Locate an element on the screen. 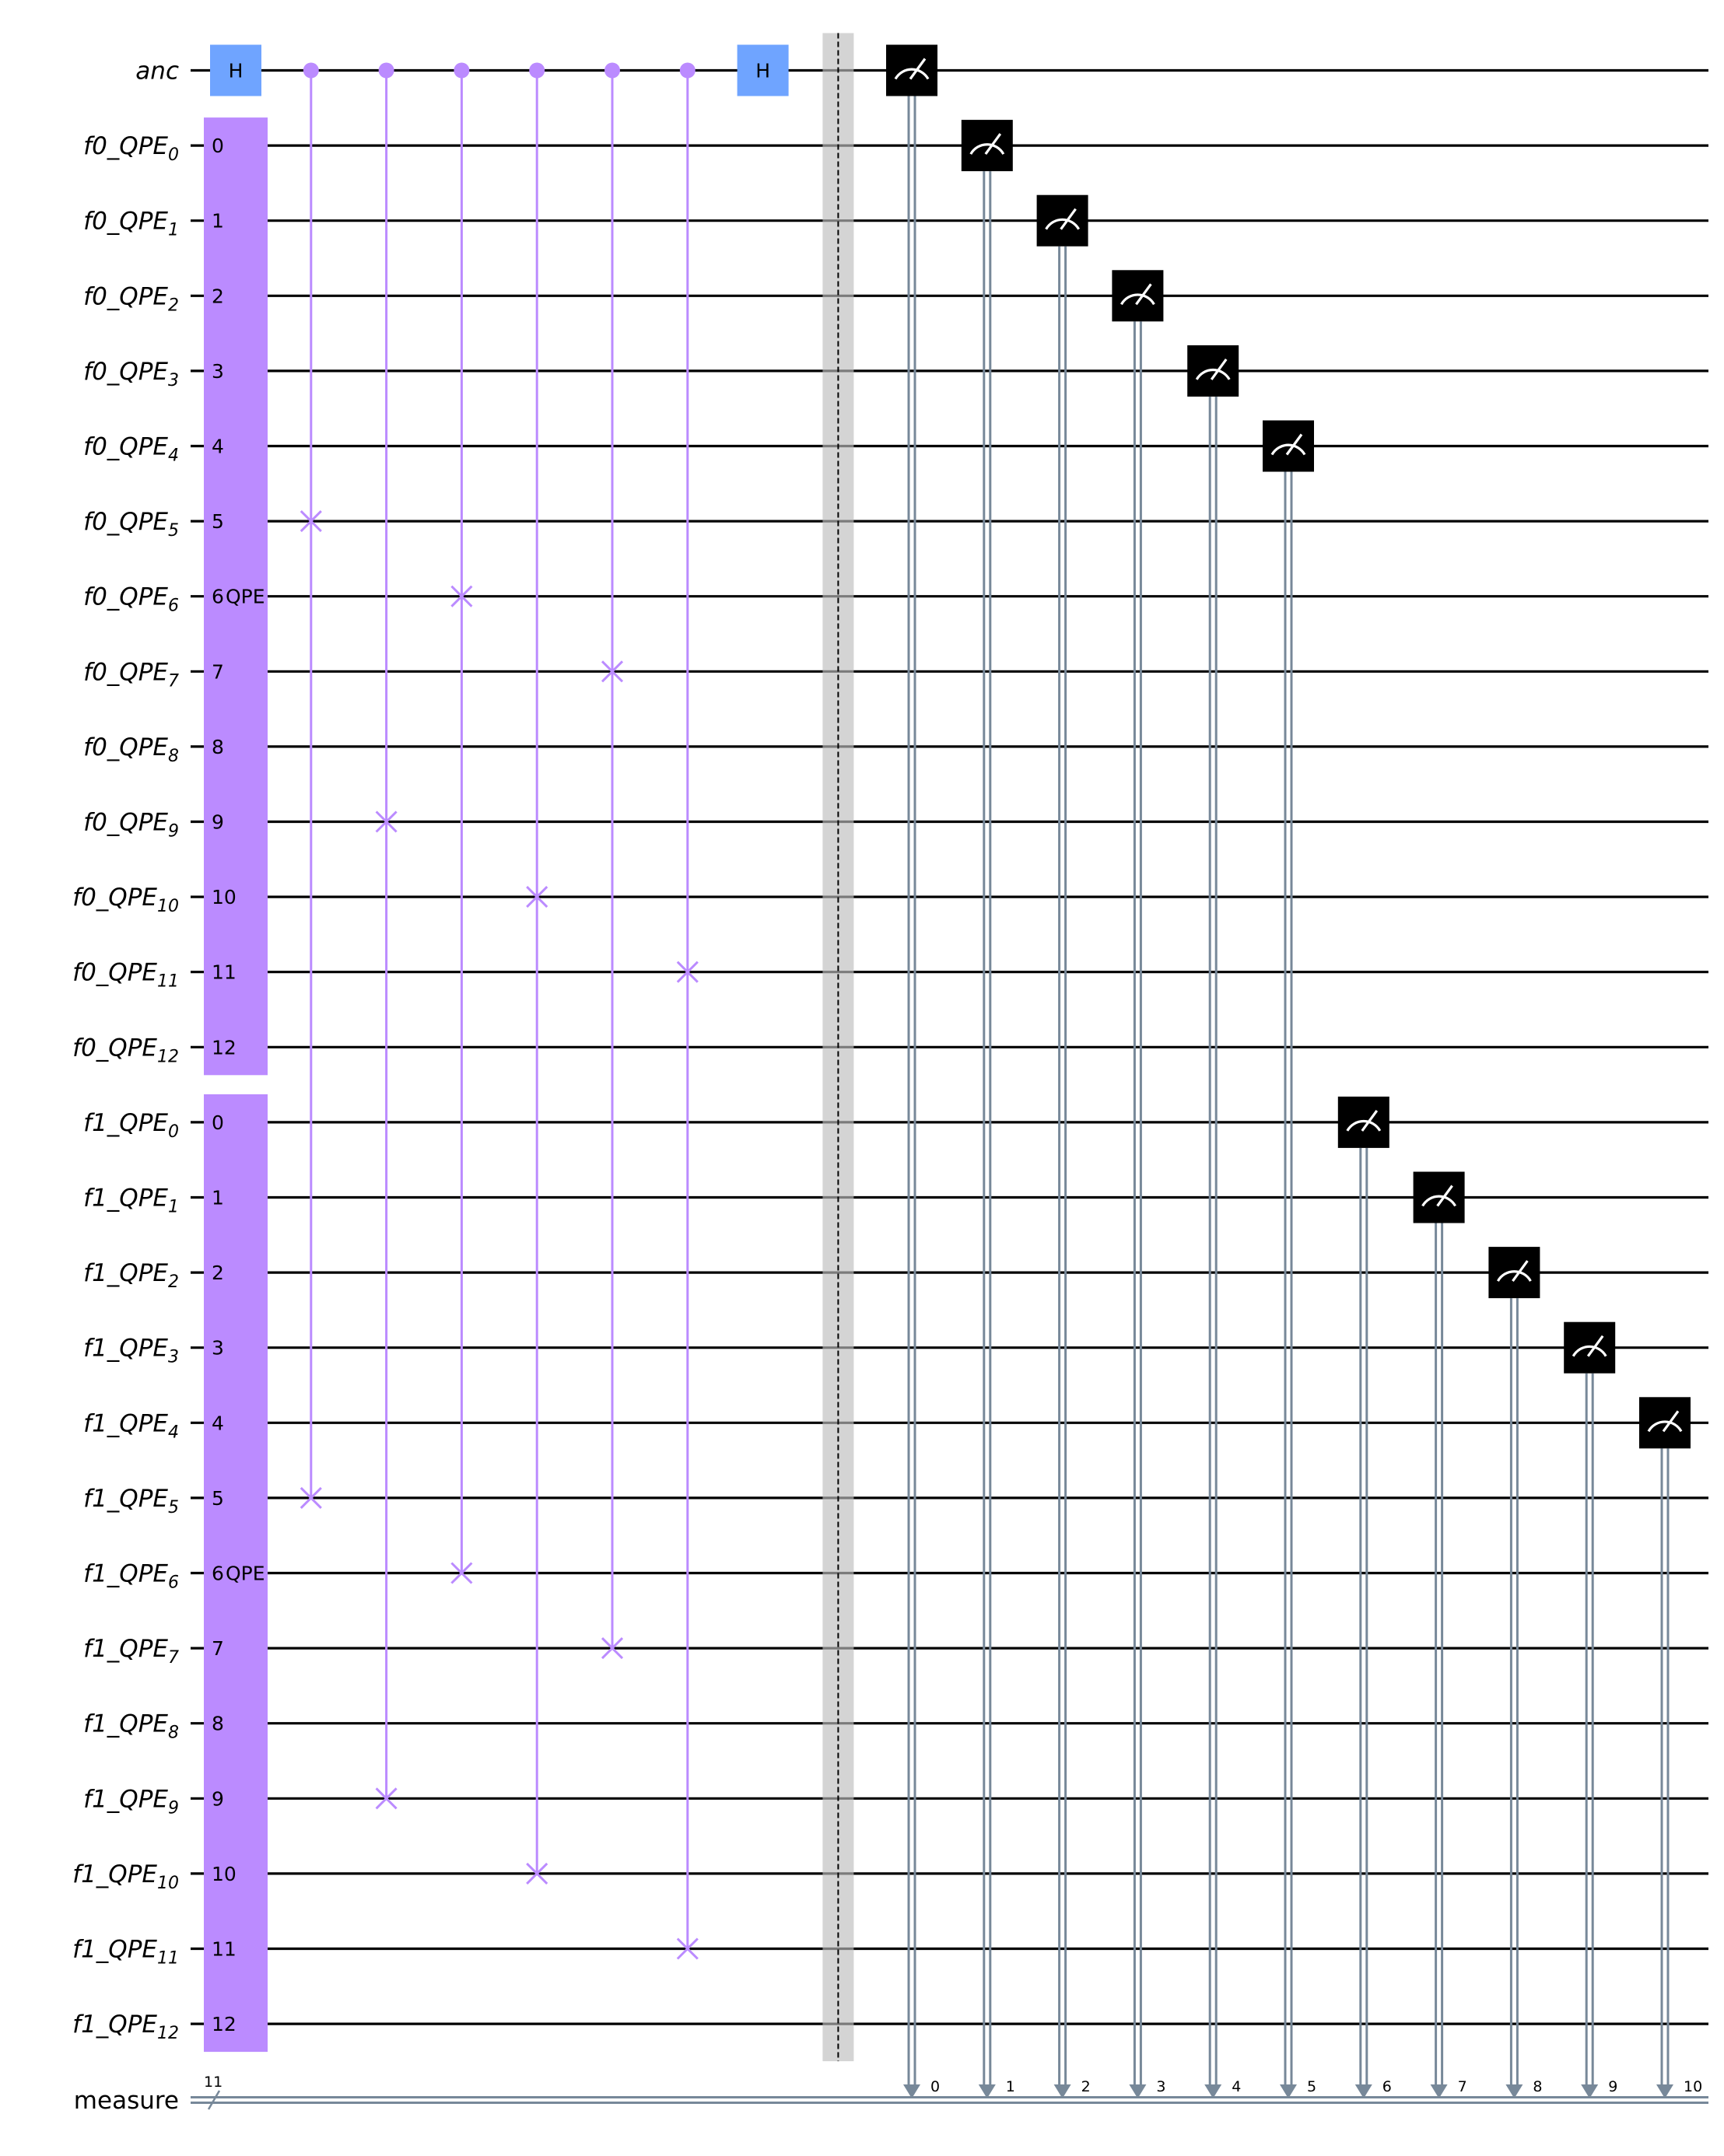  qpe-port-index: 1 is located at coordinates (218, 222).